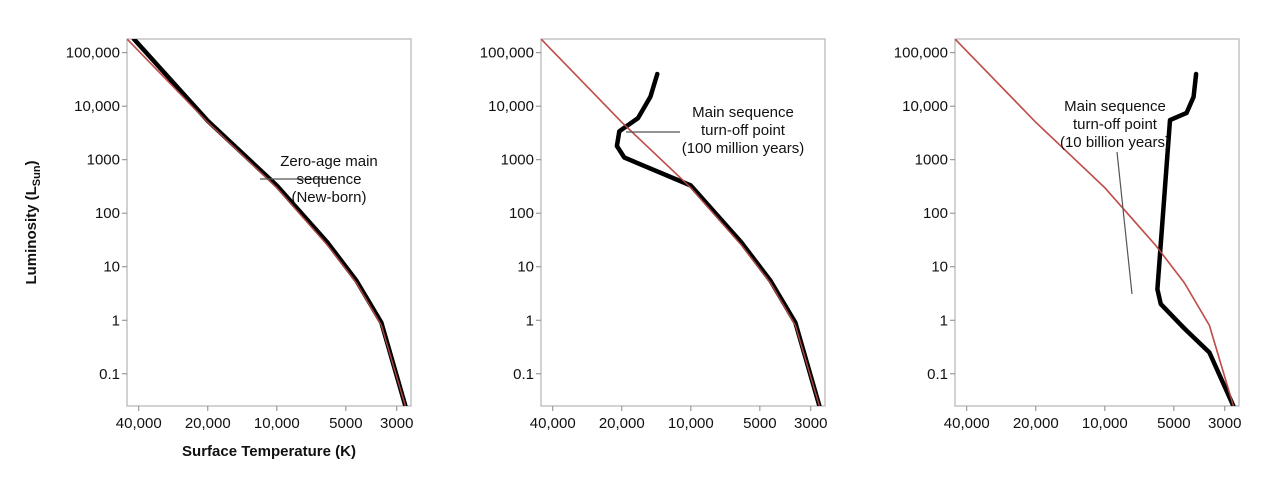  What do you see at coordinates (1115, 142) in the screenshot?
I see `annotation-text: (10 billion years)` at bounding box center [1115, 142].